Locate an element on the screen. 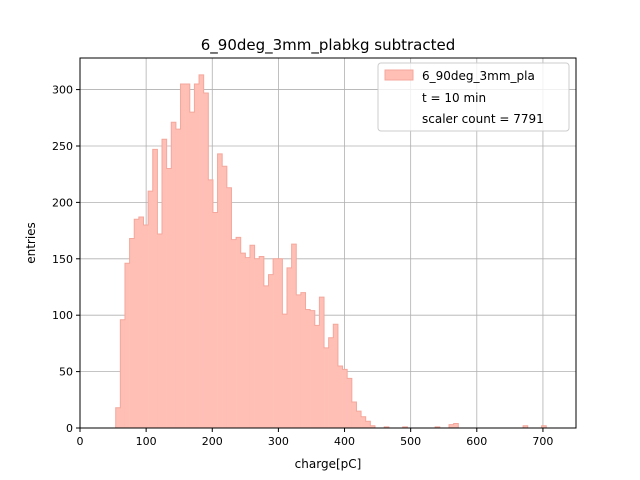 The height and width of the screenshot is (480, 640). x-tick-label: 400 is located at coordinates (344, 441).